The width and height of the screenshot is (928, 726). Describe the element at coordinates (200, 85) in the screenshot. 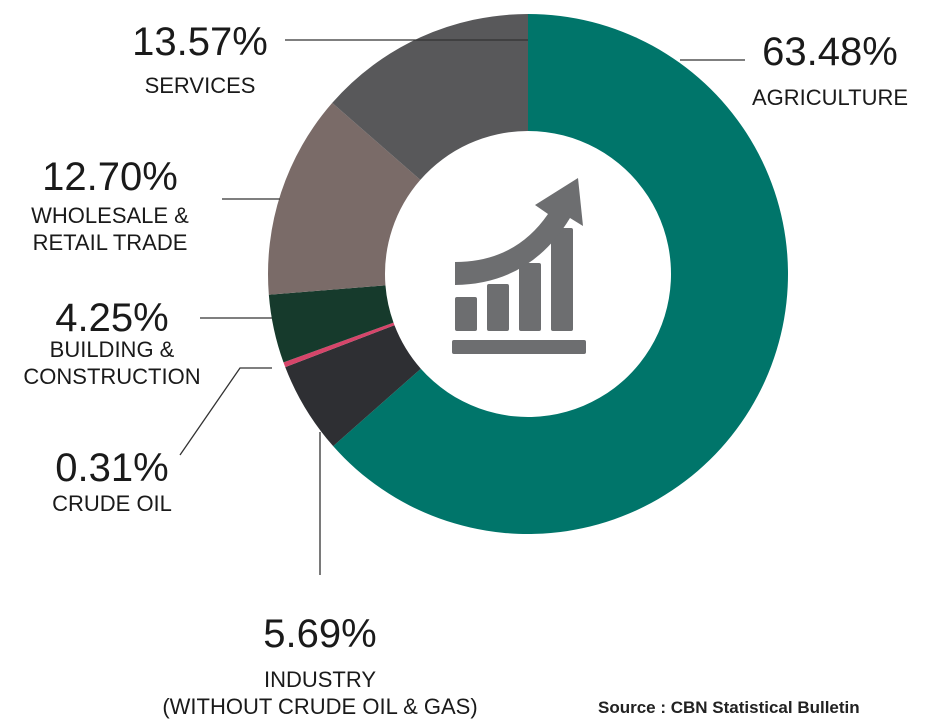

I see `category-label: SERVICES` at that location.